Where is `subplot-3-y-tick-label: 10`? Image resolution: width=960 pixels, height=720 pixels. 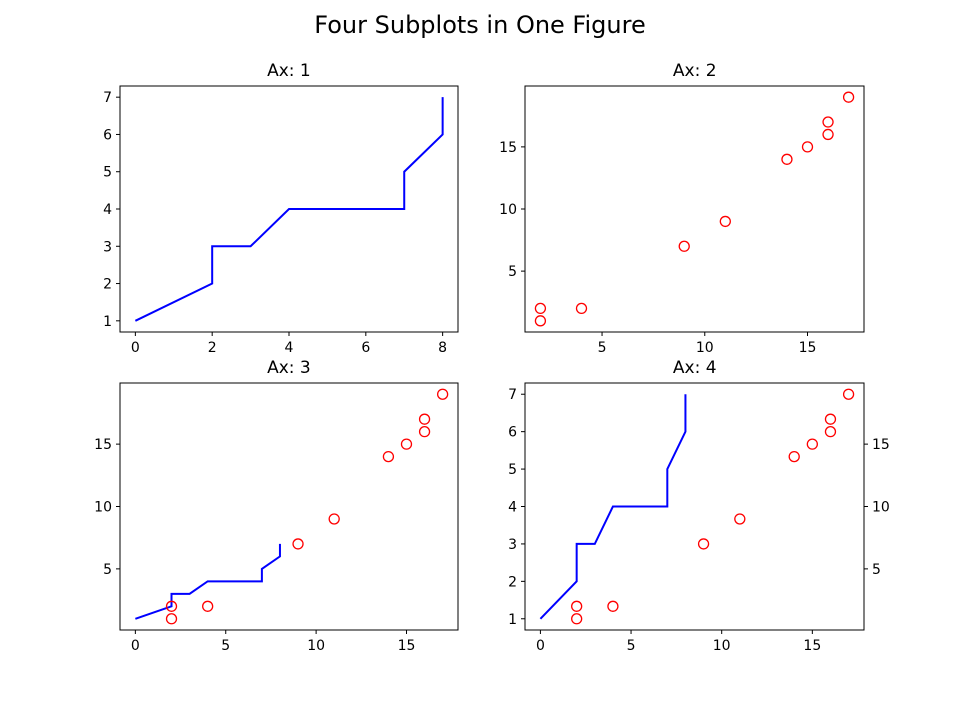 subplot-3-y-tick-label: 10 is located at coordinates (103, 508).